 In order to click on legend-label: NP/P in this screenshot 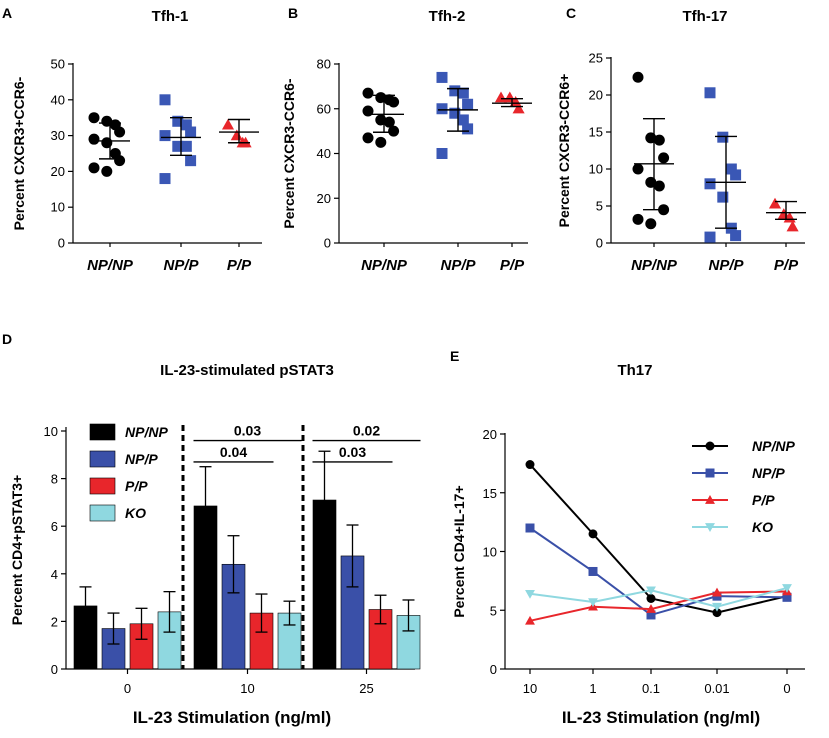, I will do `click(141, 459)`.